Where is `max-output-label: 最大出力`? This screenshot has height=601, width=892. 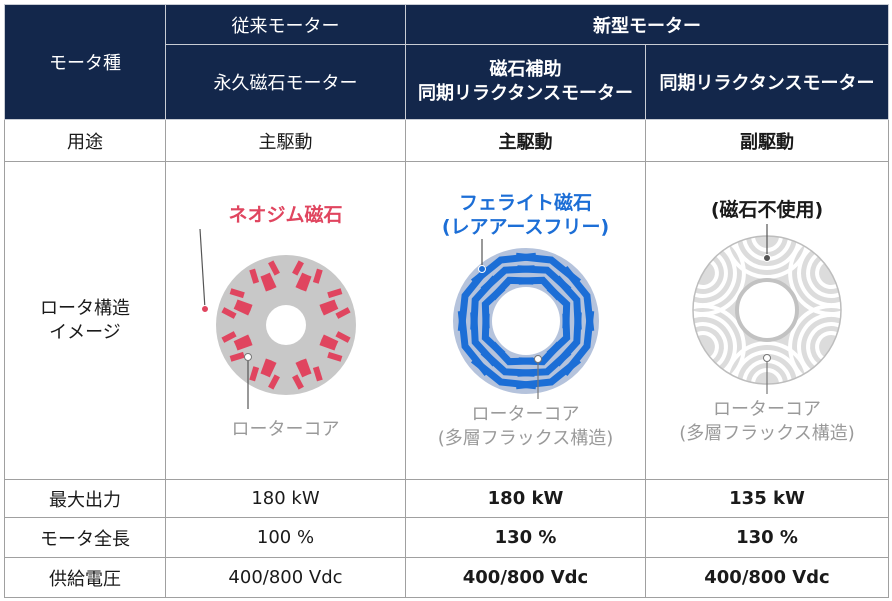 max-output-label: 最大出力 is located at coordinates (85, 498).